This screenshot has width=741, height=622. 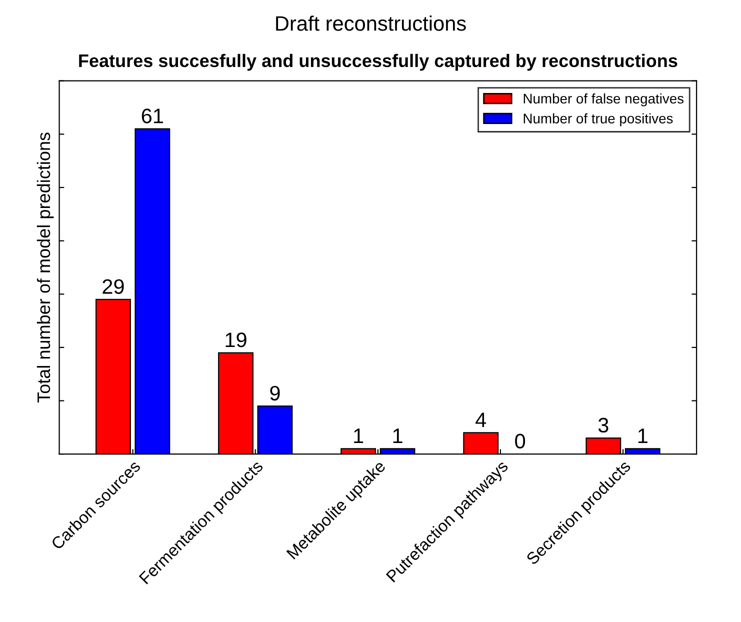 I want to click on legend-label: Number of false negatives, so click(x=604, y=99).